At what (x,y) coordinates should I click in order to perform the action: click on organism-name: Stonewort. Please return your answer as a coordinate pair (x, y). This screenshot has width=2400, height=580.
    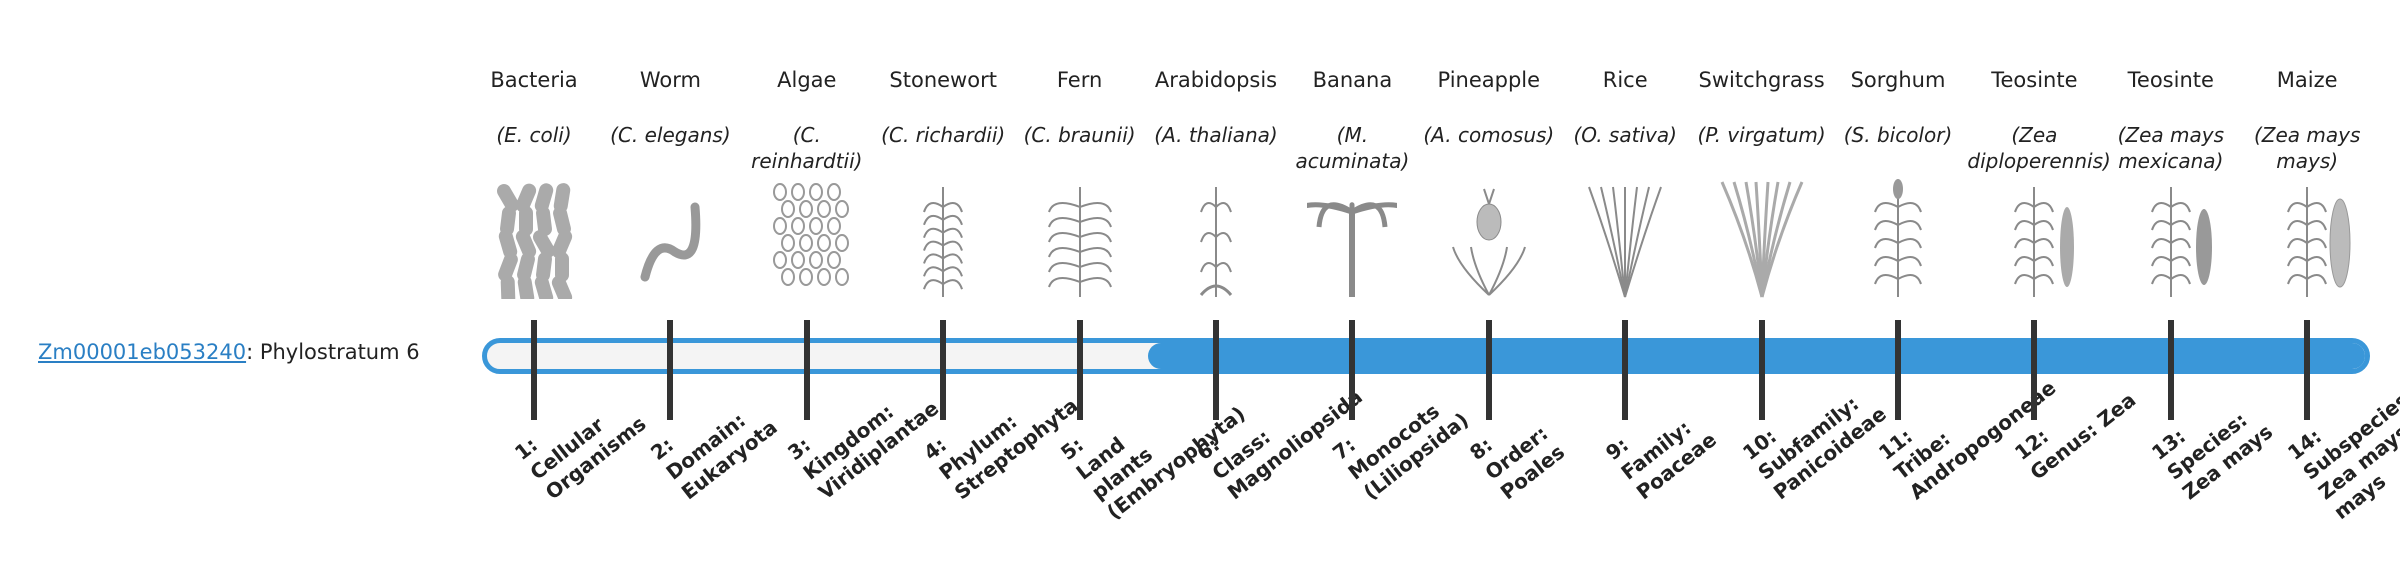
    Looking at the image, I should click on (943, 80).